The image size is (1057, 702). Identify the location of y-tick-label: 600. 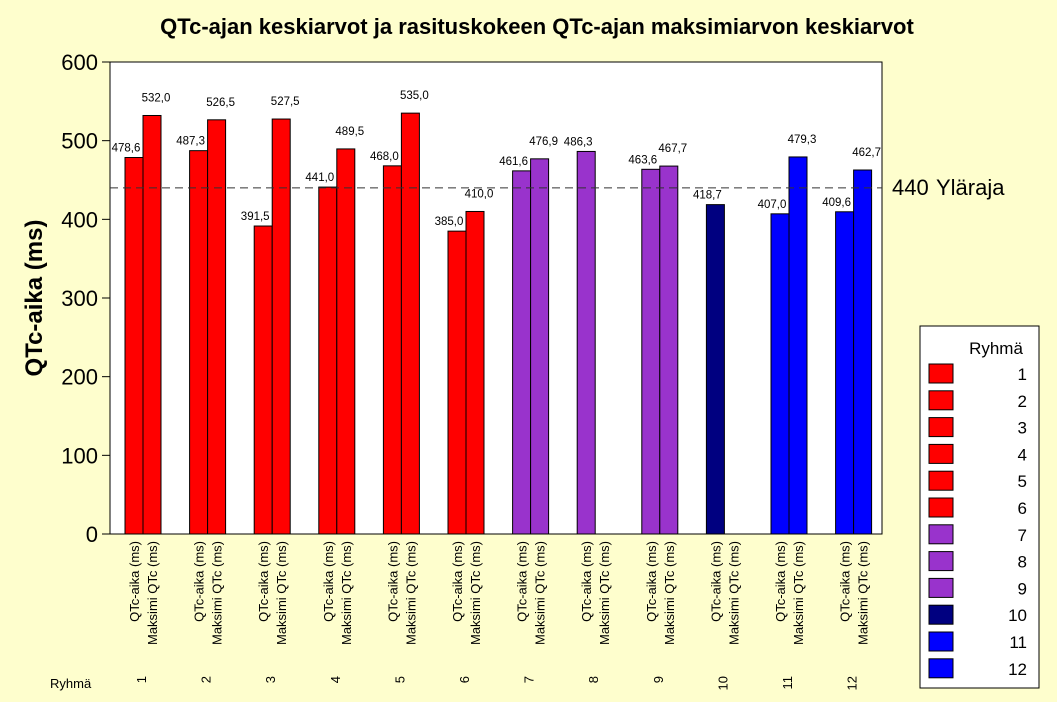
(79, 62).